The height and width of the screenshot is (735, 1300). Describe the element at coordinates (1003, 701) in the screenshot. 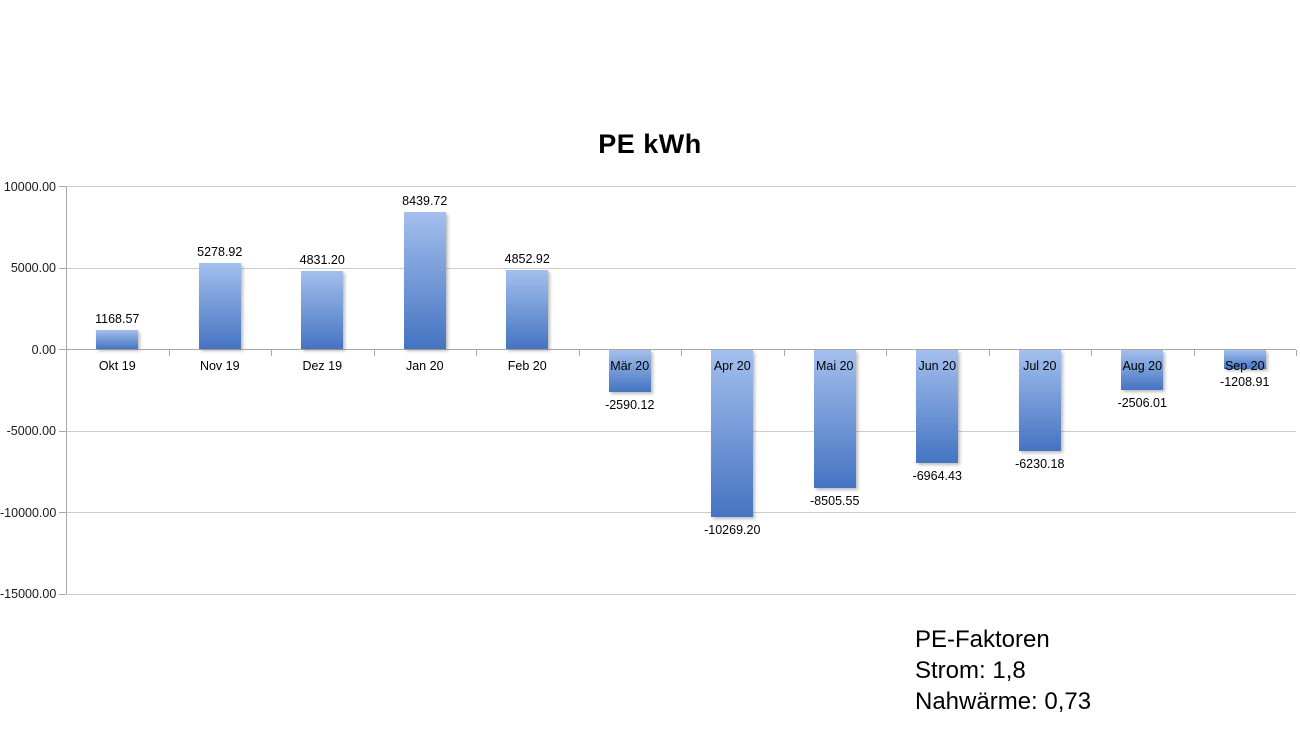

I see `annotation-line-nahwaerme: Nahwärme: 0,73` at that location.